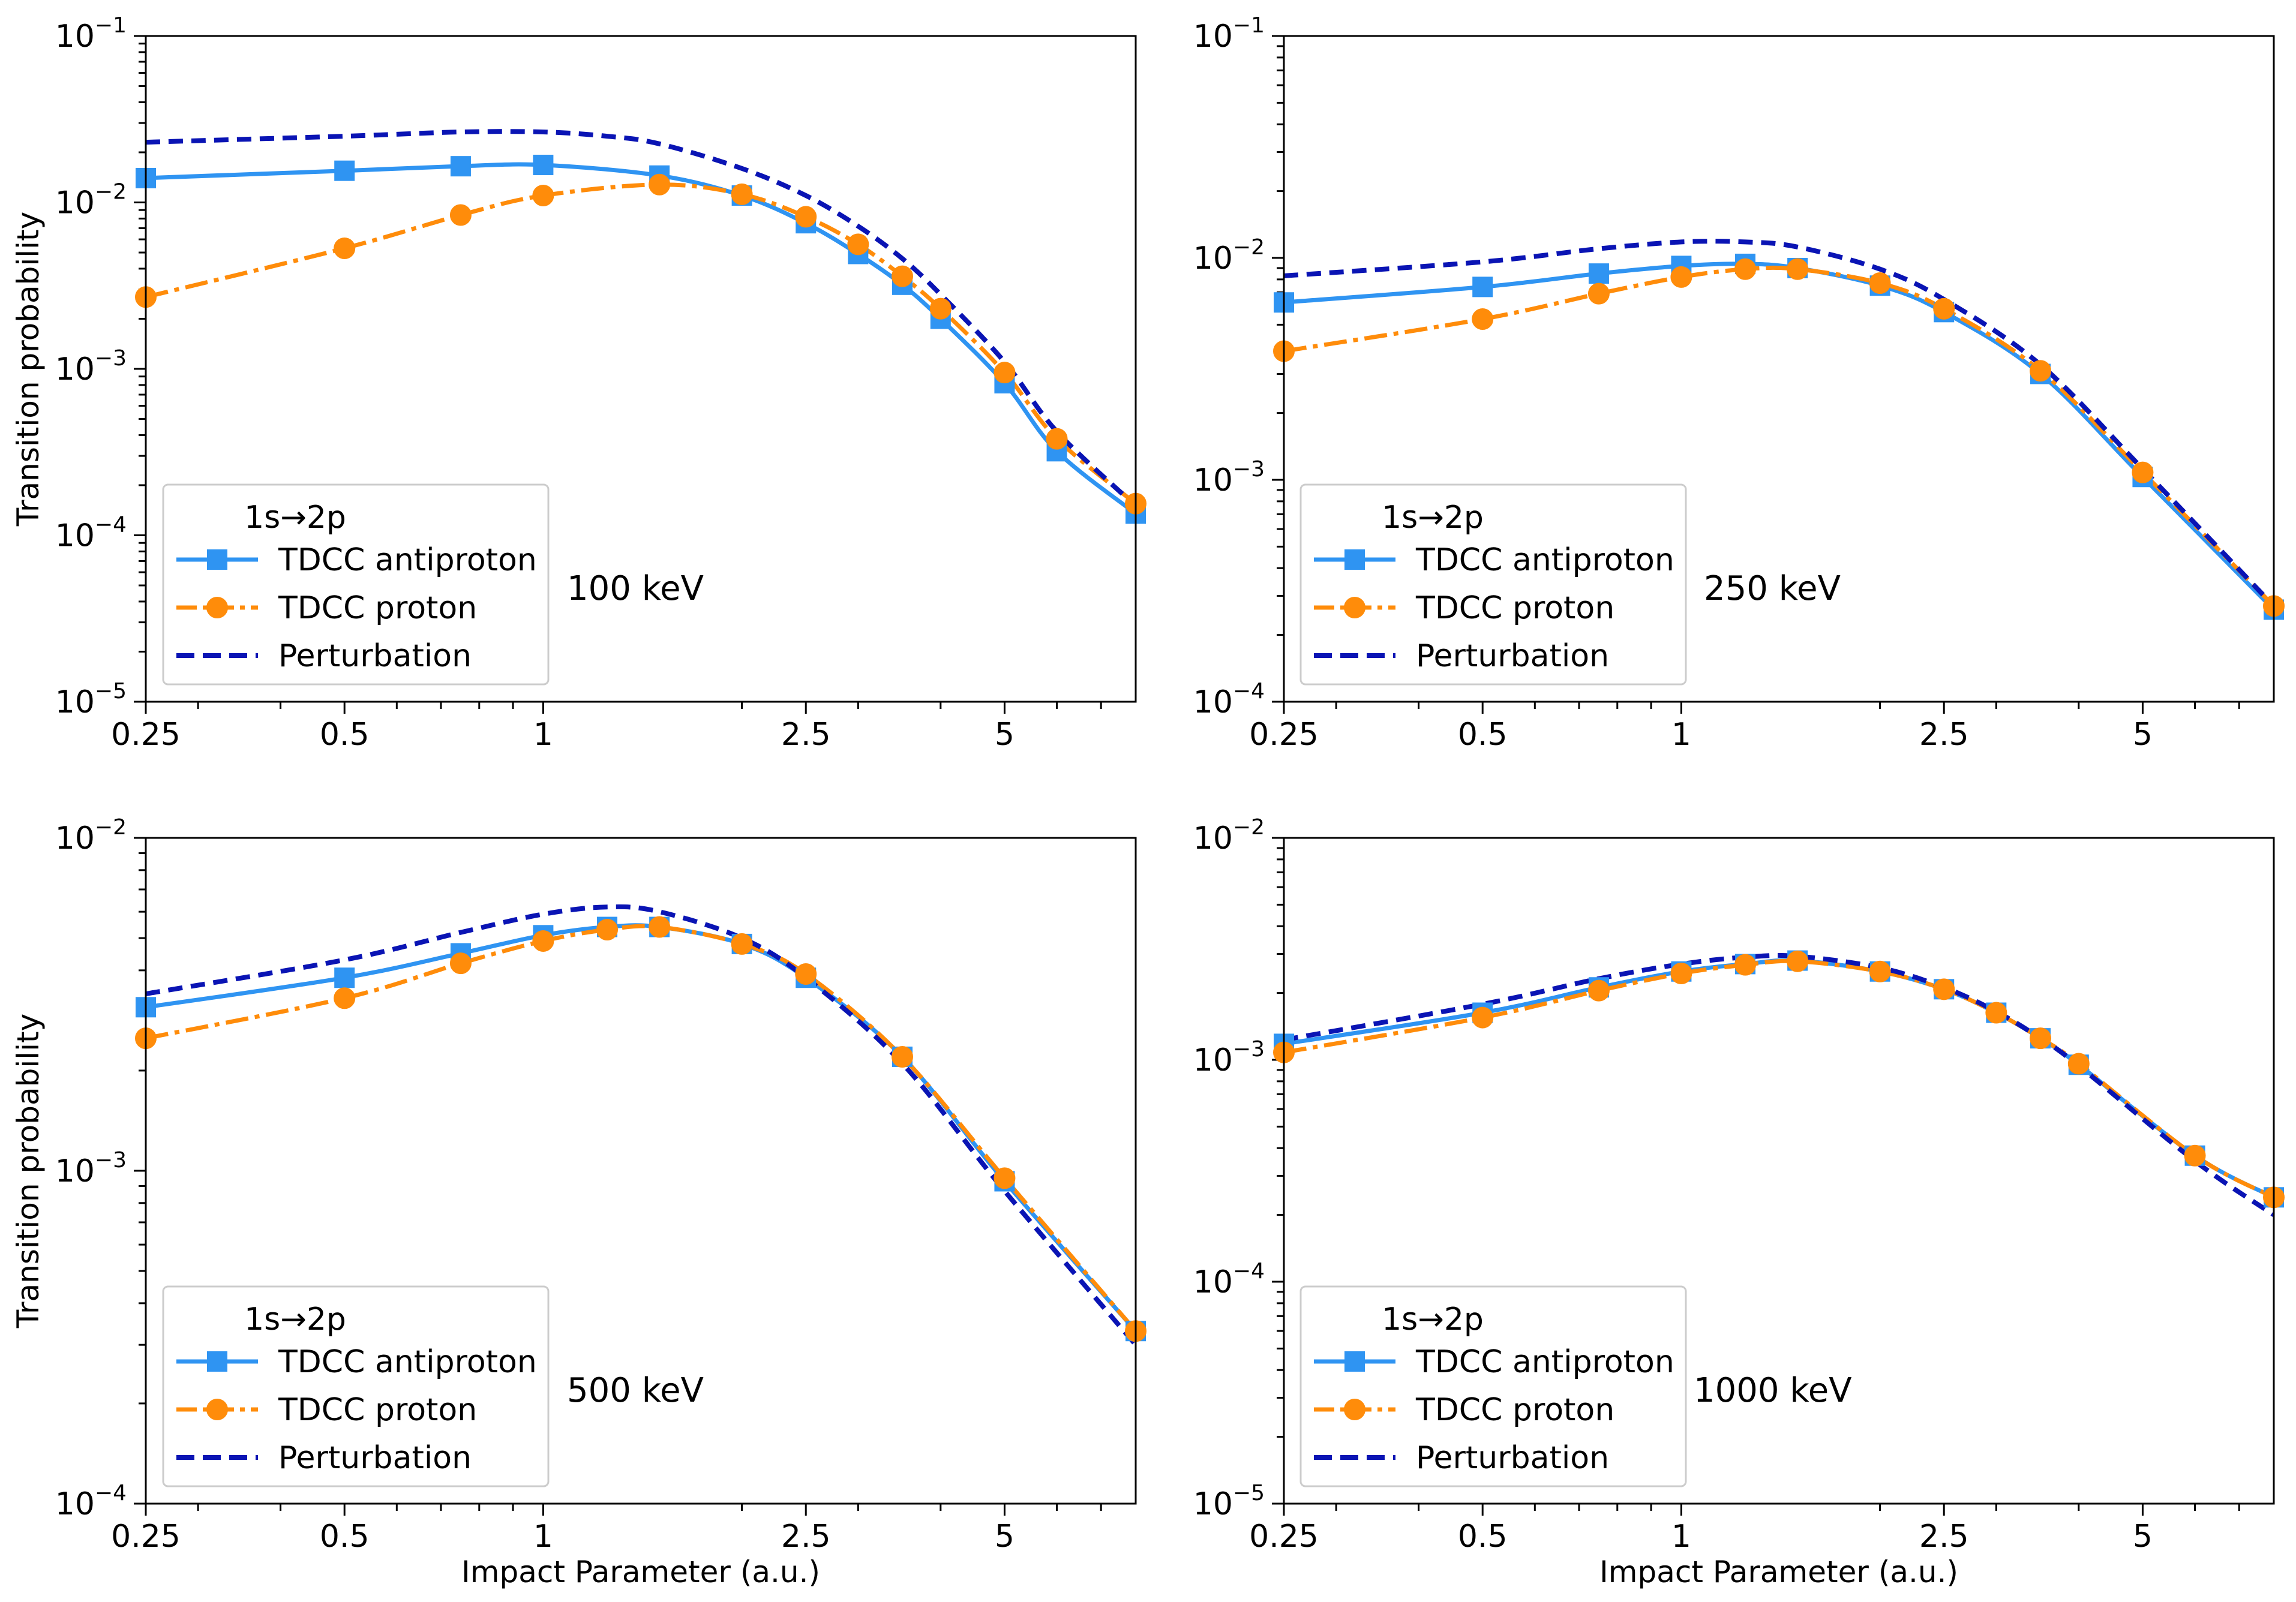 The height and width of the screenshot is (1602, 2296). What do you see at coordinates (1433, 518) in the screenshot?
I see `legend-title: 1s→2p` at bounding box center [1433, 518].